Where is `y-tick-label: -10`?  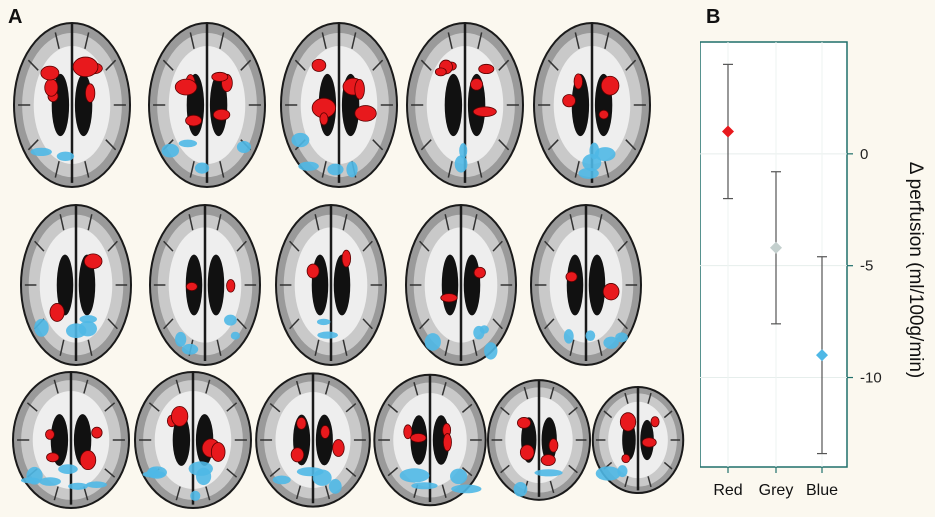
y-tick-label: -10 is located at coordinates (871, 378).